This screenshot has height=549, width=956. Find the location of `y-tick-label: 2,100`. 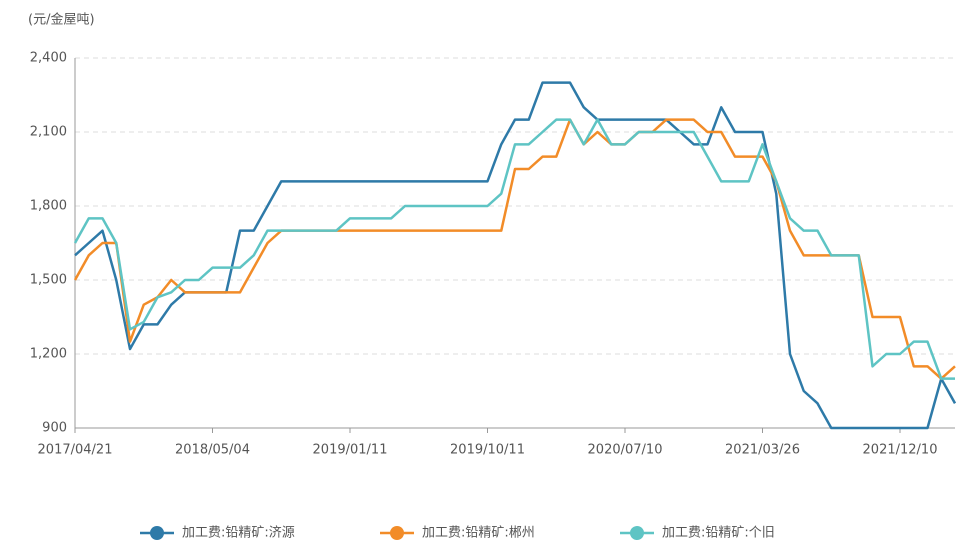

y-tick-label: 2,100 is located at coordinates (48, 132).